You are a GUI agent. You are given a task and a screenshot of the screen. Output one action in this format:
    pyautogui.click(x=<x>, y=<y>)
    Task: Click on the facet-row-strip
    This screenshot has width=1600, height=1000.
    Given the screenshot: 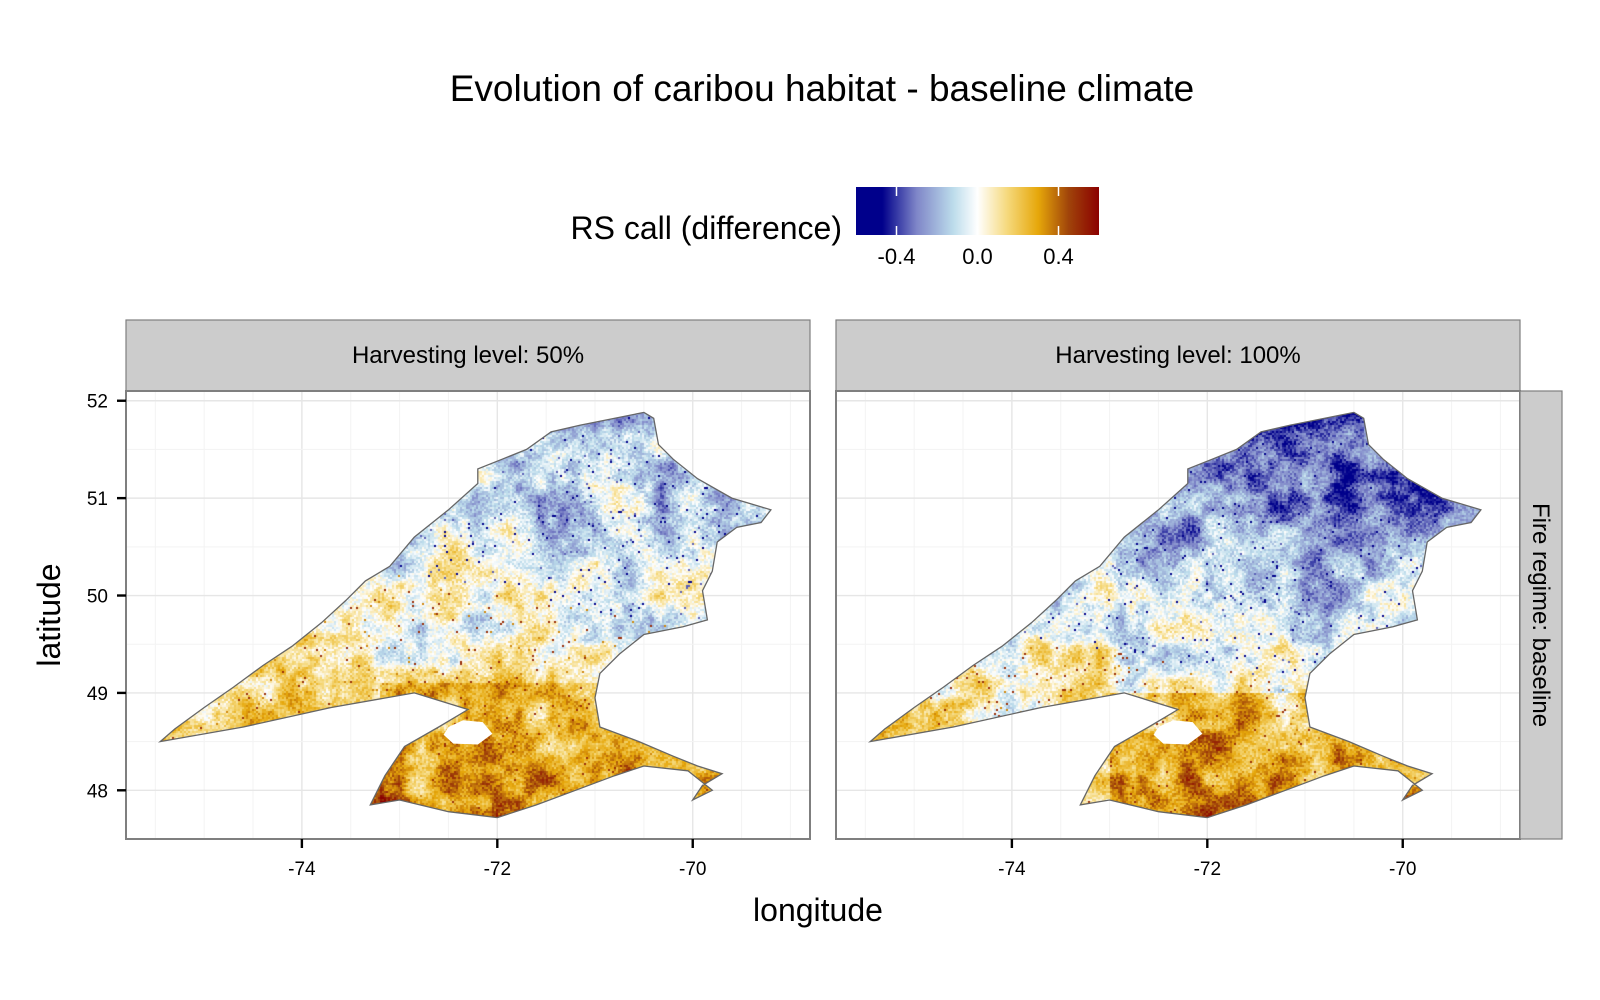 What is the action you would take?
    pyautogui.click(x=1541, y=615)
    